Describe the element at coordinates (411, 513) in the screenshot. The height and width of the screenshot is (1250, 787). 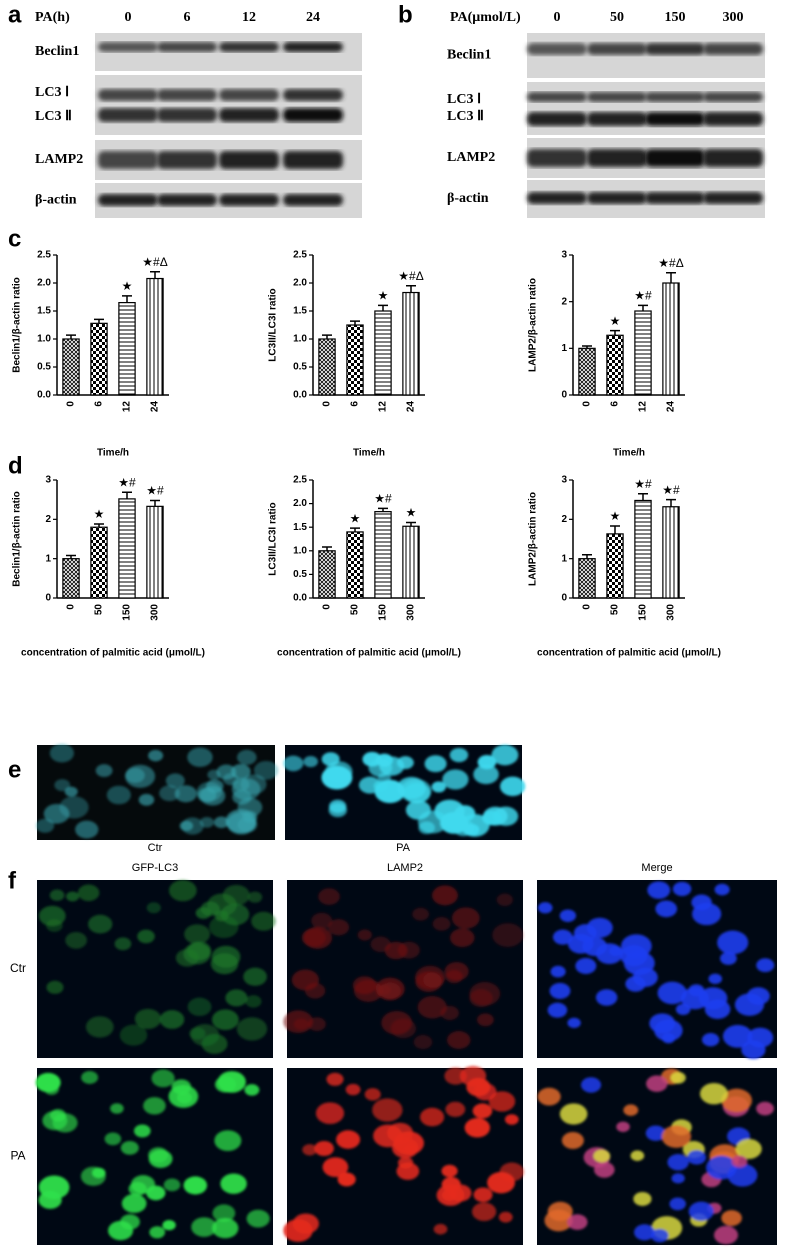
I see `significance-mark: ★` at that location.